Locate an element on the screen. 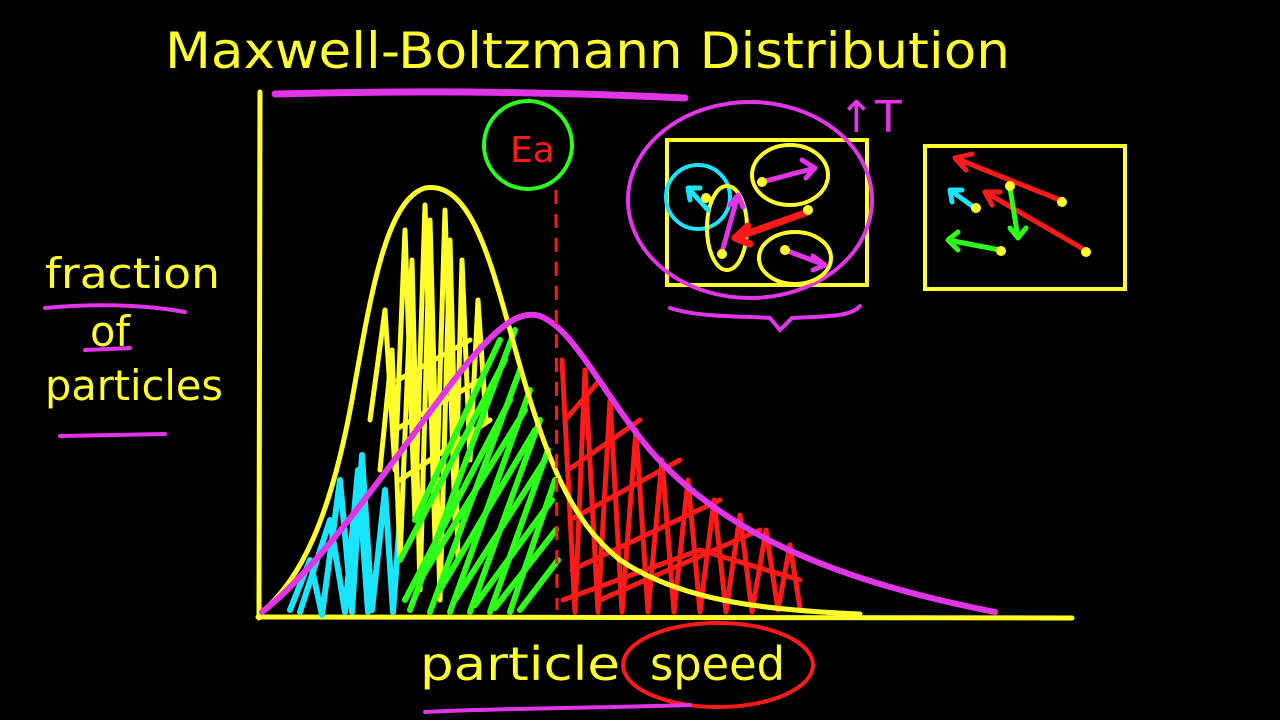  particle-box-brace is located at coordinates (765, 318).